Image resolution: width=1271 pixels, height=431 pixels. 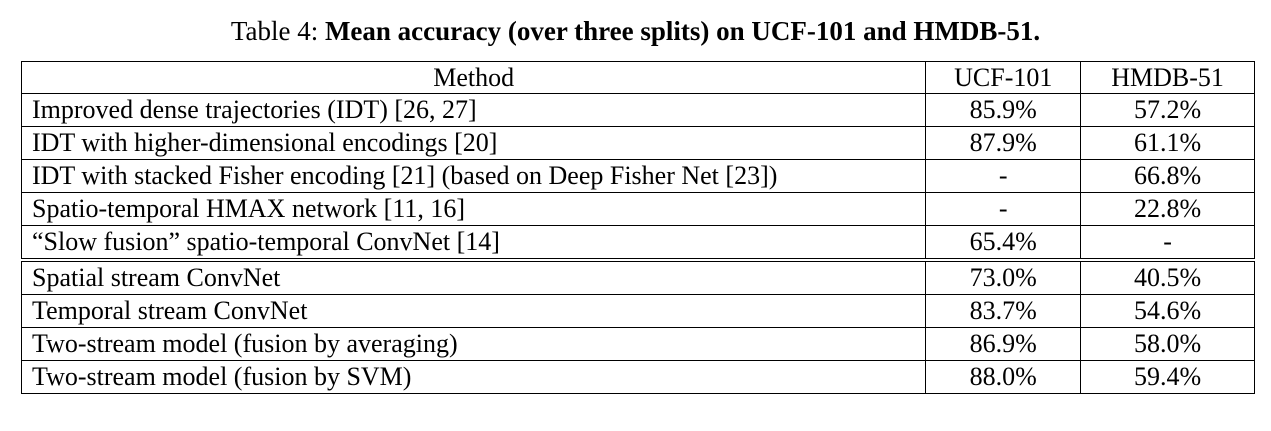 I want to click on hmdb51-cell: 22.8%, so click(x=1167, y=209).